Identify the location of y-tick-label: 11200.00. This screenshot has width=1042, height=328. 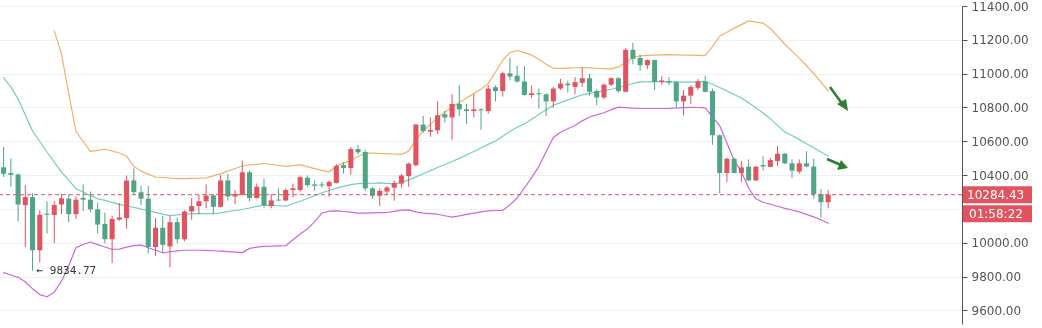
(1000, 40).